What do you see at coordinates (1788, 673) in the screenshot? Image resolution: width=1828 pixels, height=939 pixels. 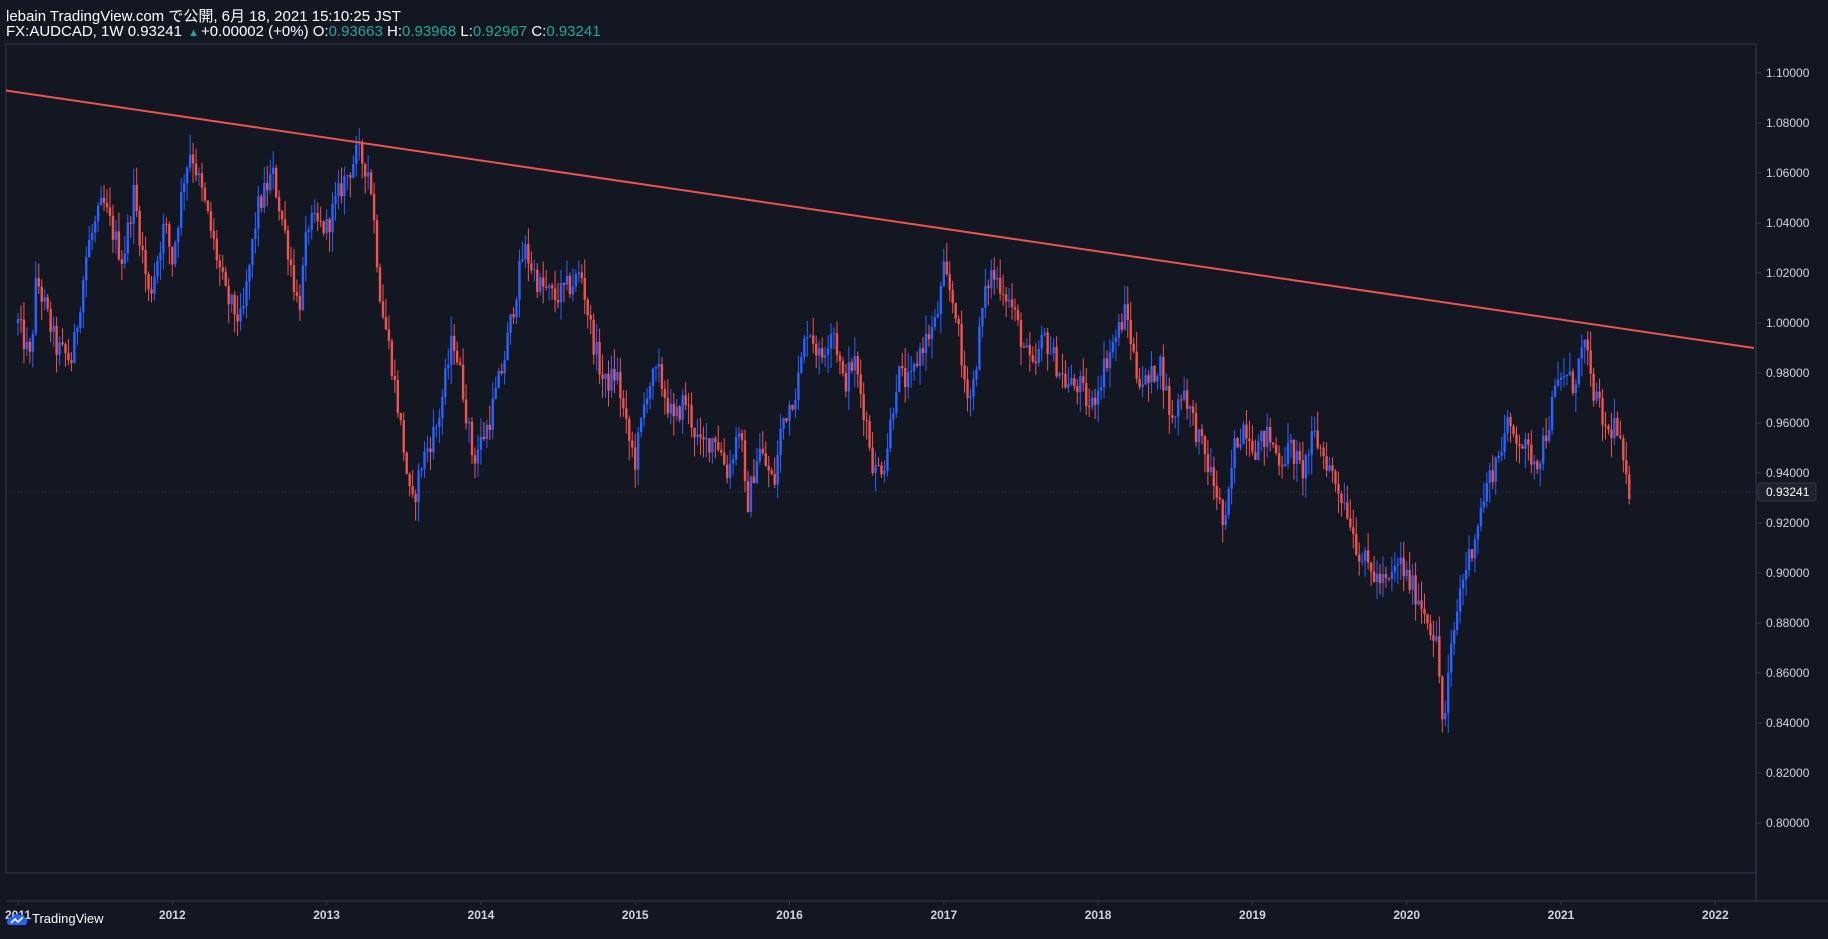 I see `price-tick-label: 0.86000` at bounding box center [1788, 673].